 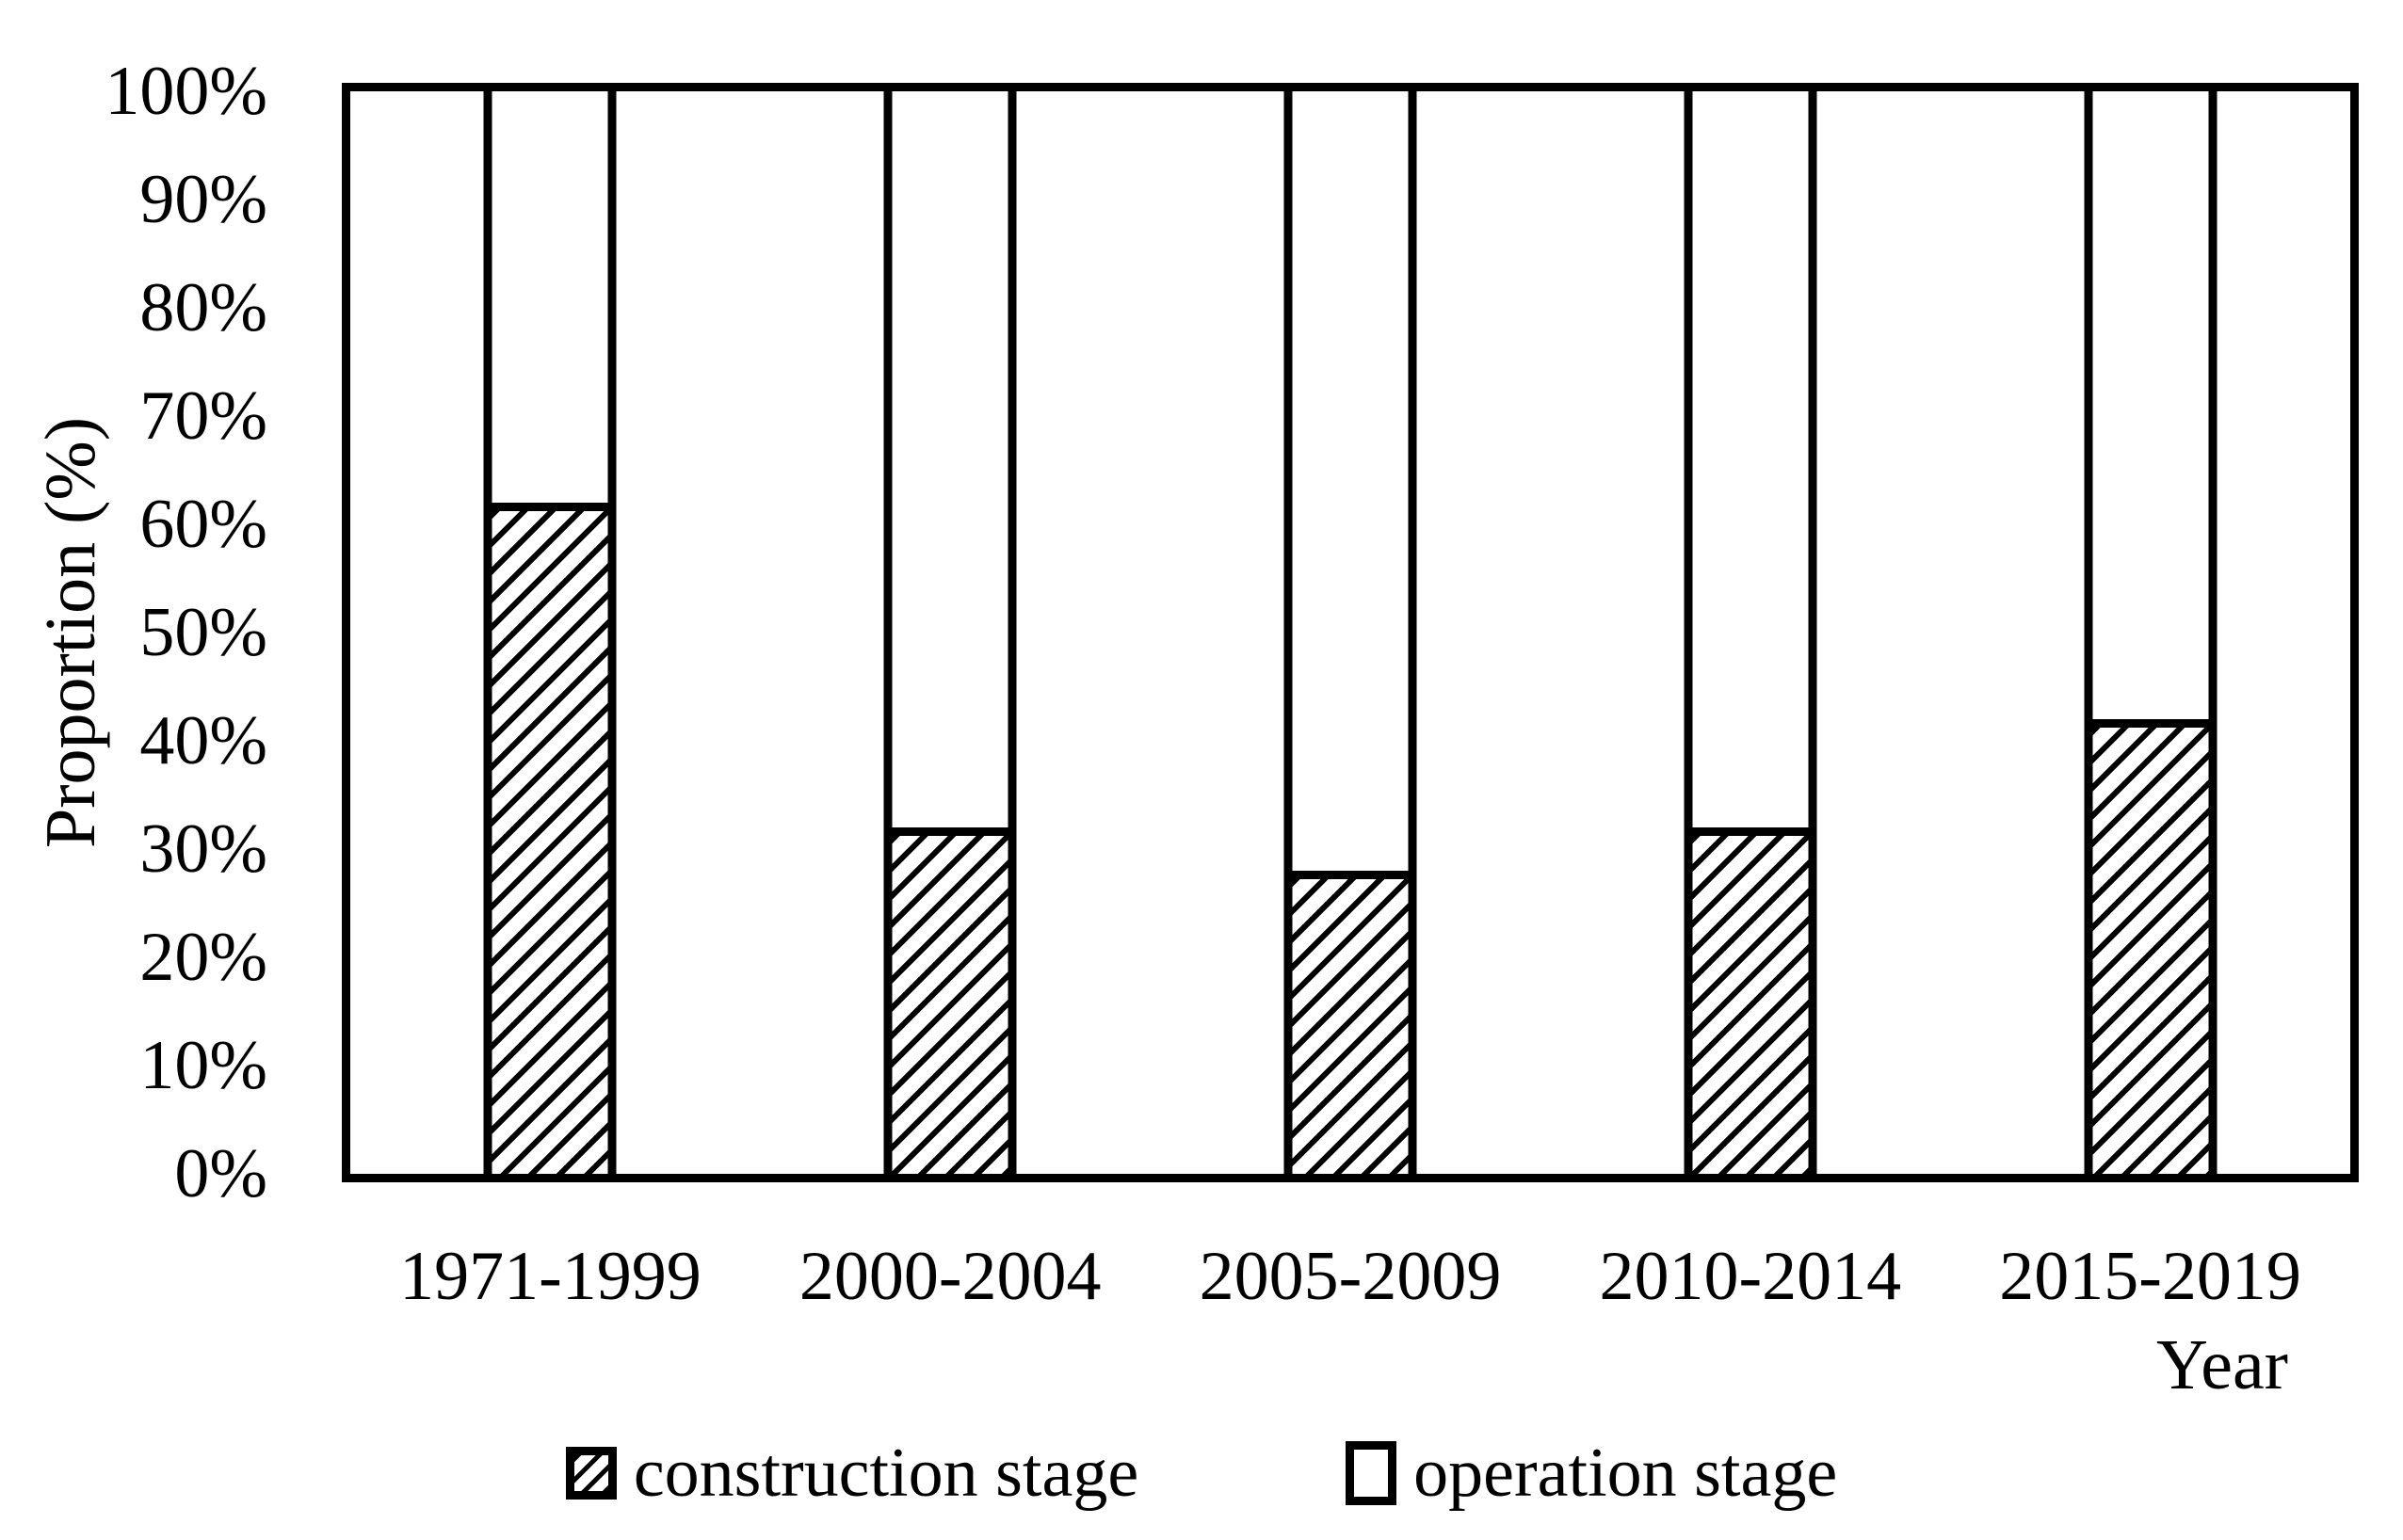 What do you see at coordinates (1350, 1022) in the screenshot?
I see `construction-segment-2005-2009` at bounding box center [1350, 1022].